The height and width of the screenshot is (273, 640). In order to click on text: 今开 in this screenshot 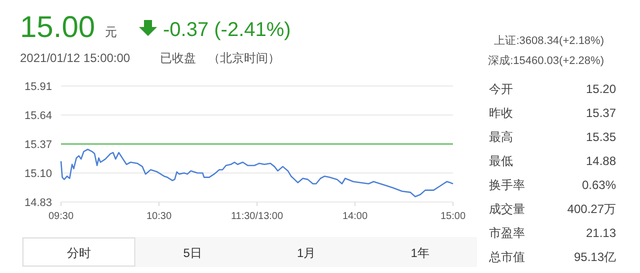, I will do `click(501, 89)`.